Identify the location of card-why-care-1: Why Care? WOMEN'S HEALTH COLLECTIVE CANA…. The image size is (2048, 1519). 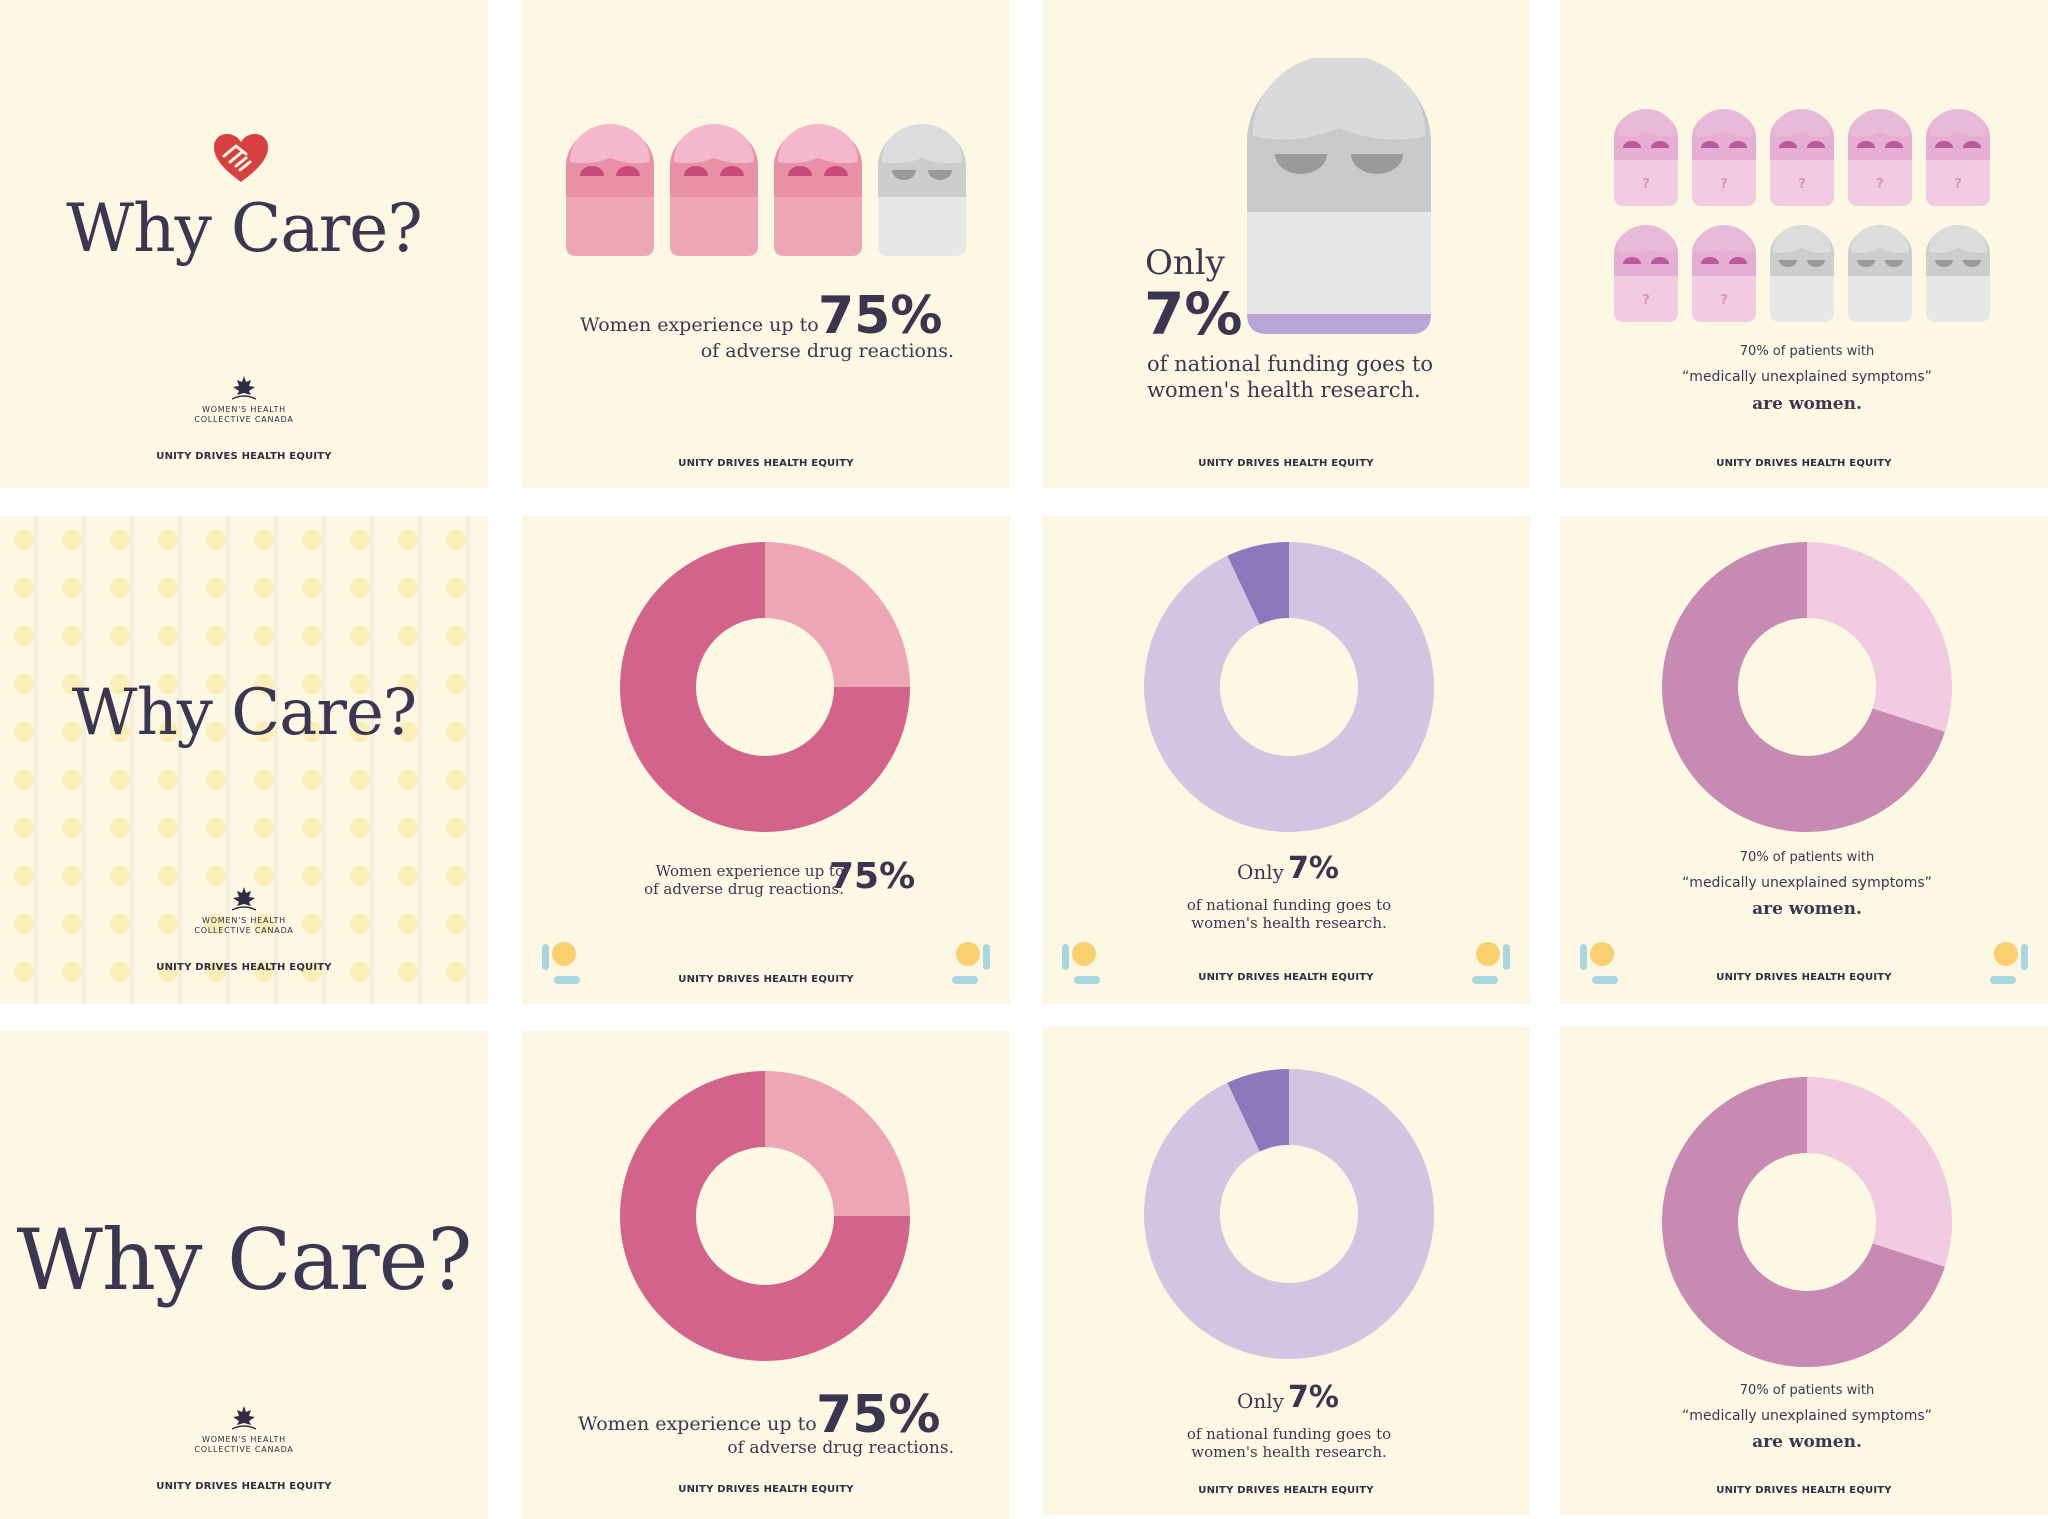
(244, 244).